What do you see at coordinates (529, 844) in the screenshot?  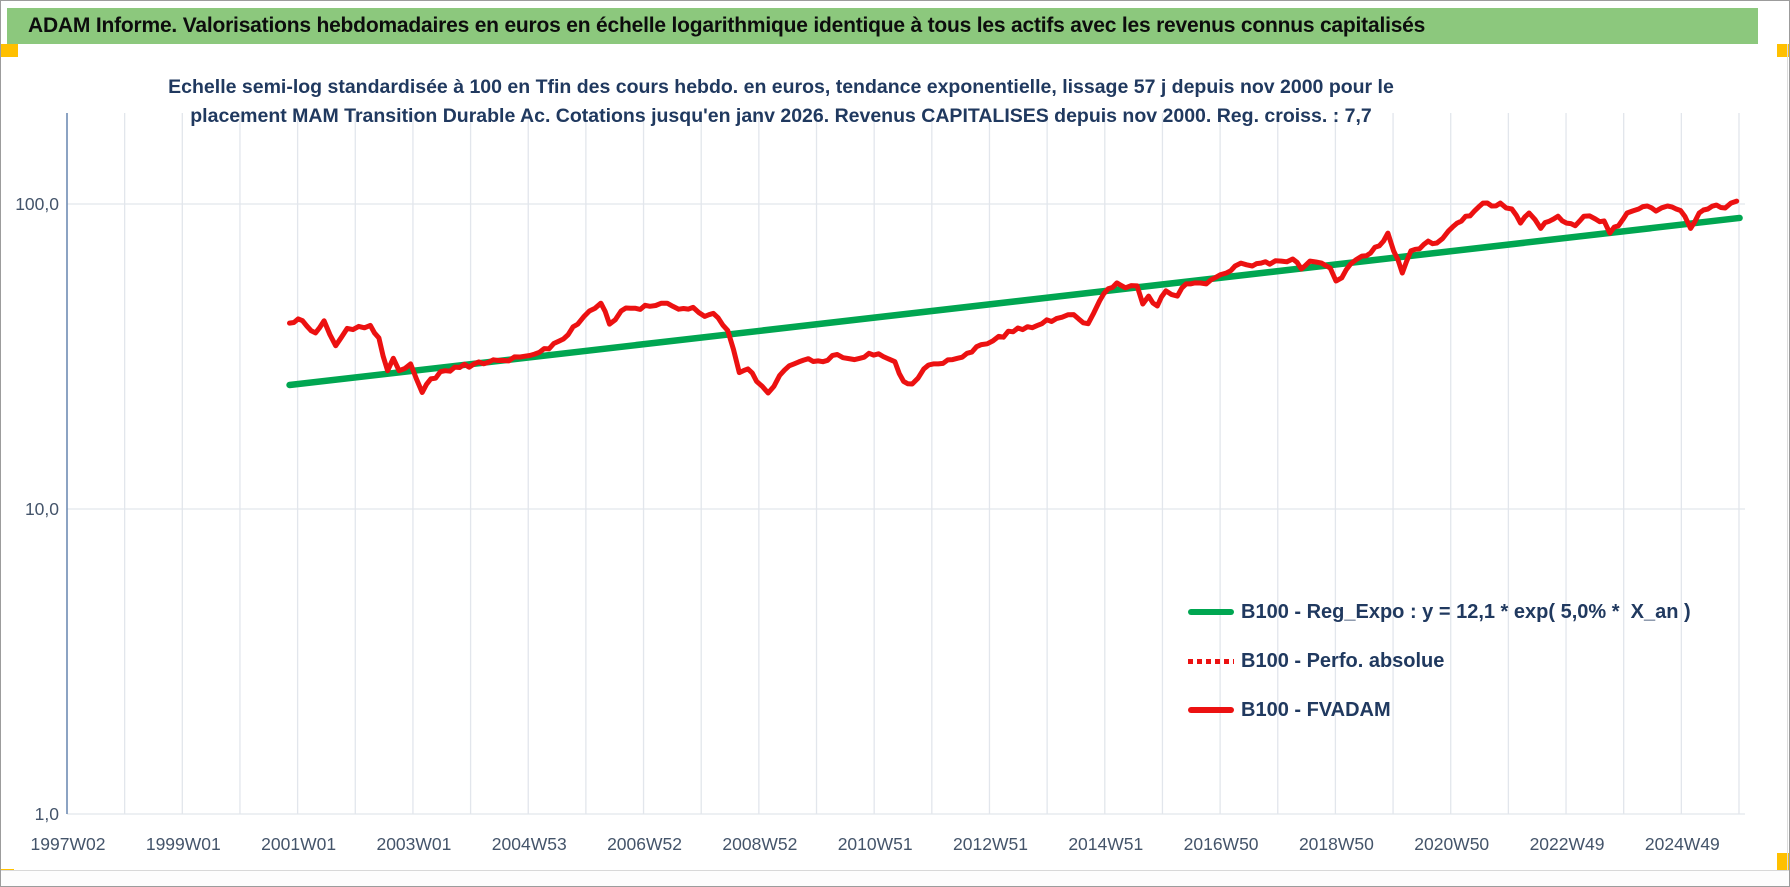 I see `x-tick-label: 2004W53` at bounding box center [529, 844].